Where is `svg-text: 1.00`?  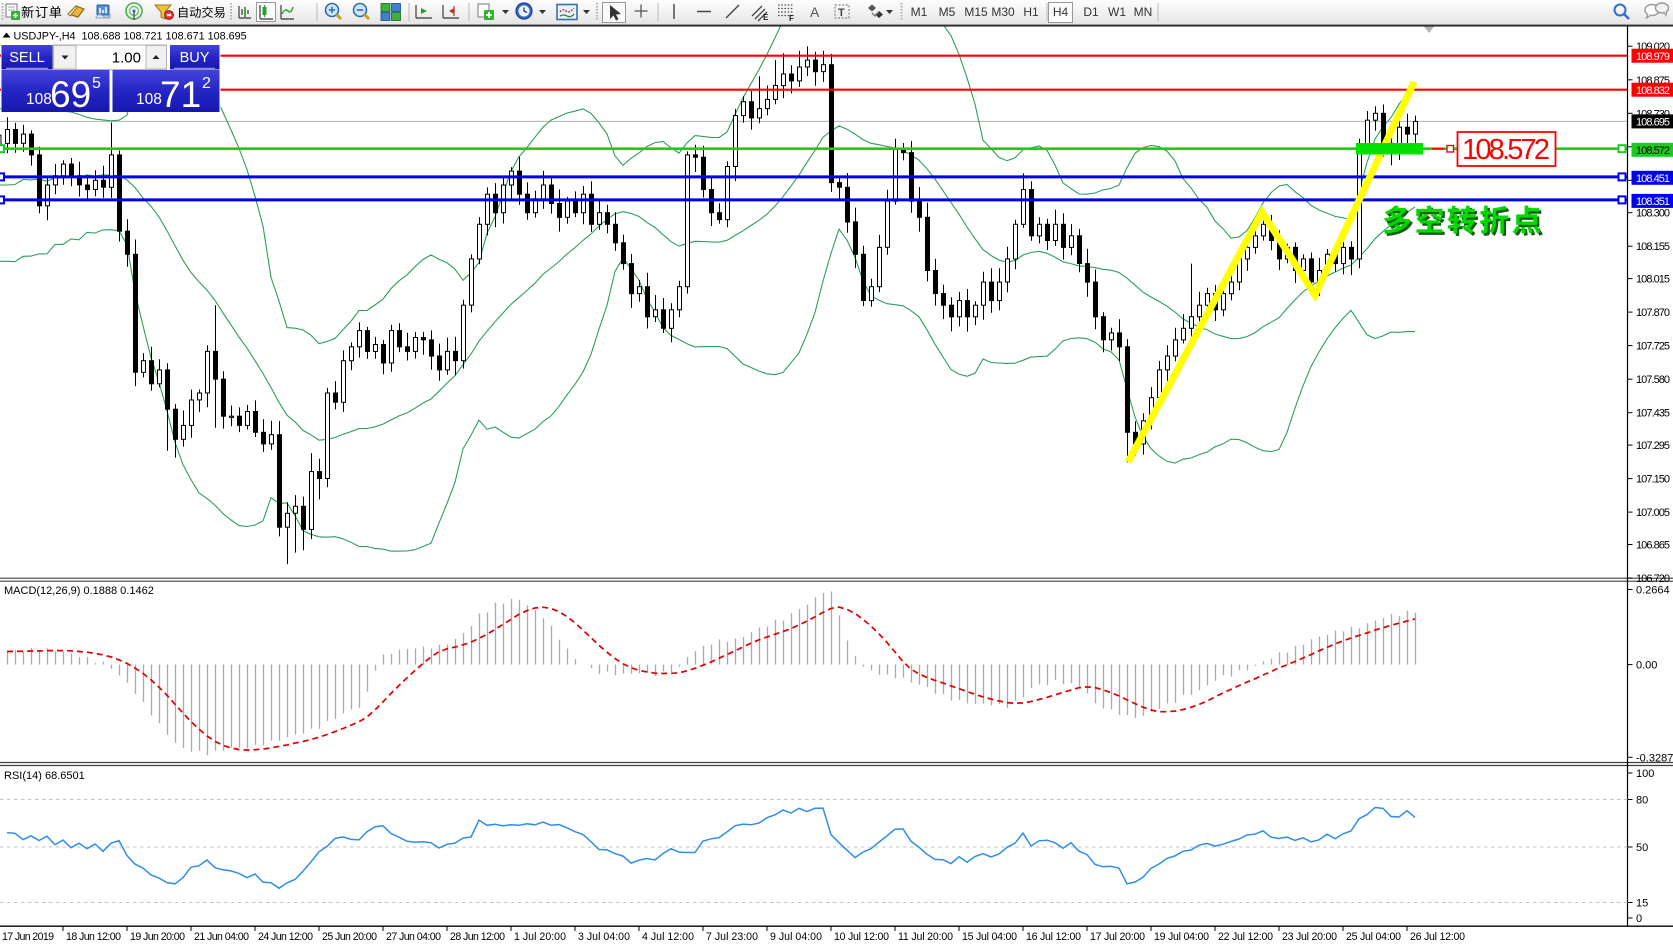 svg-text: 1.00 is located at coordinates (126, 58).